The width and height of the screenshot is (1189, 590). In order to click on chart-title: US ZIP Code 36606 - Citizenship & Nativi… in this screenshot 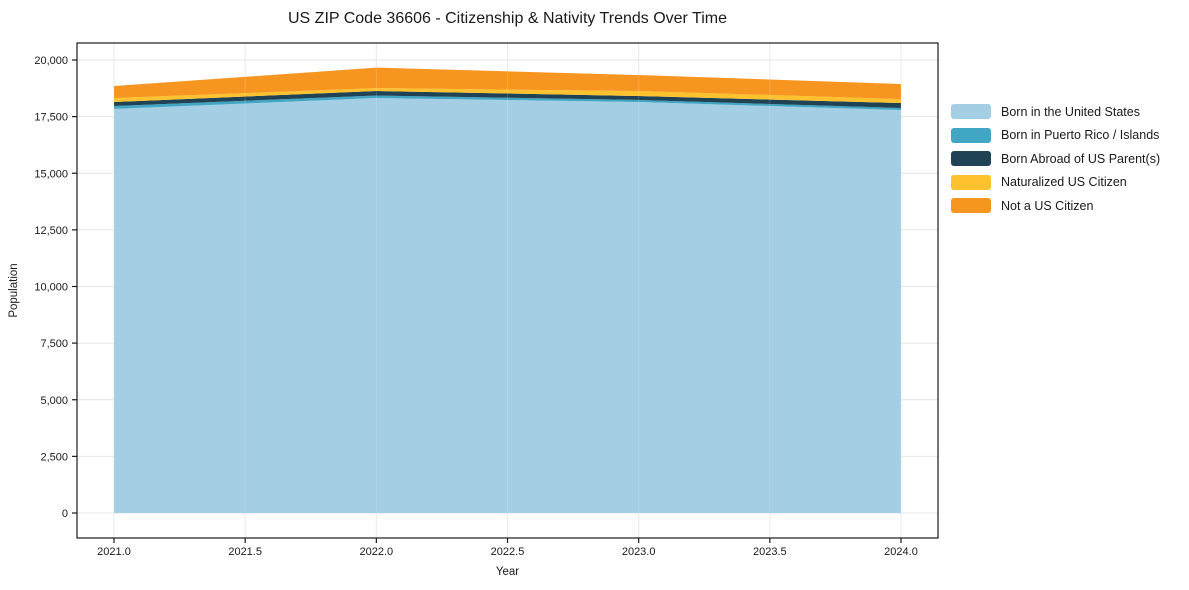, I will do `click(507, 18)`.